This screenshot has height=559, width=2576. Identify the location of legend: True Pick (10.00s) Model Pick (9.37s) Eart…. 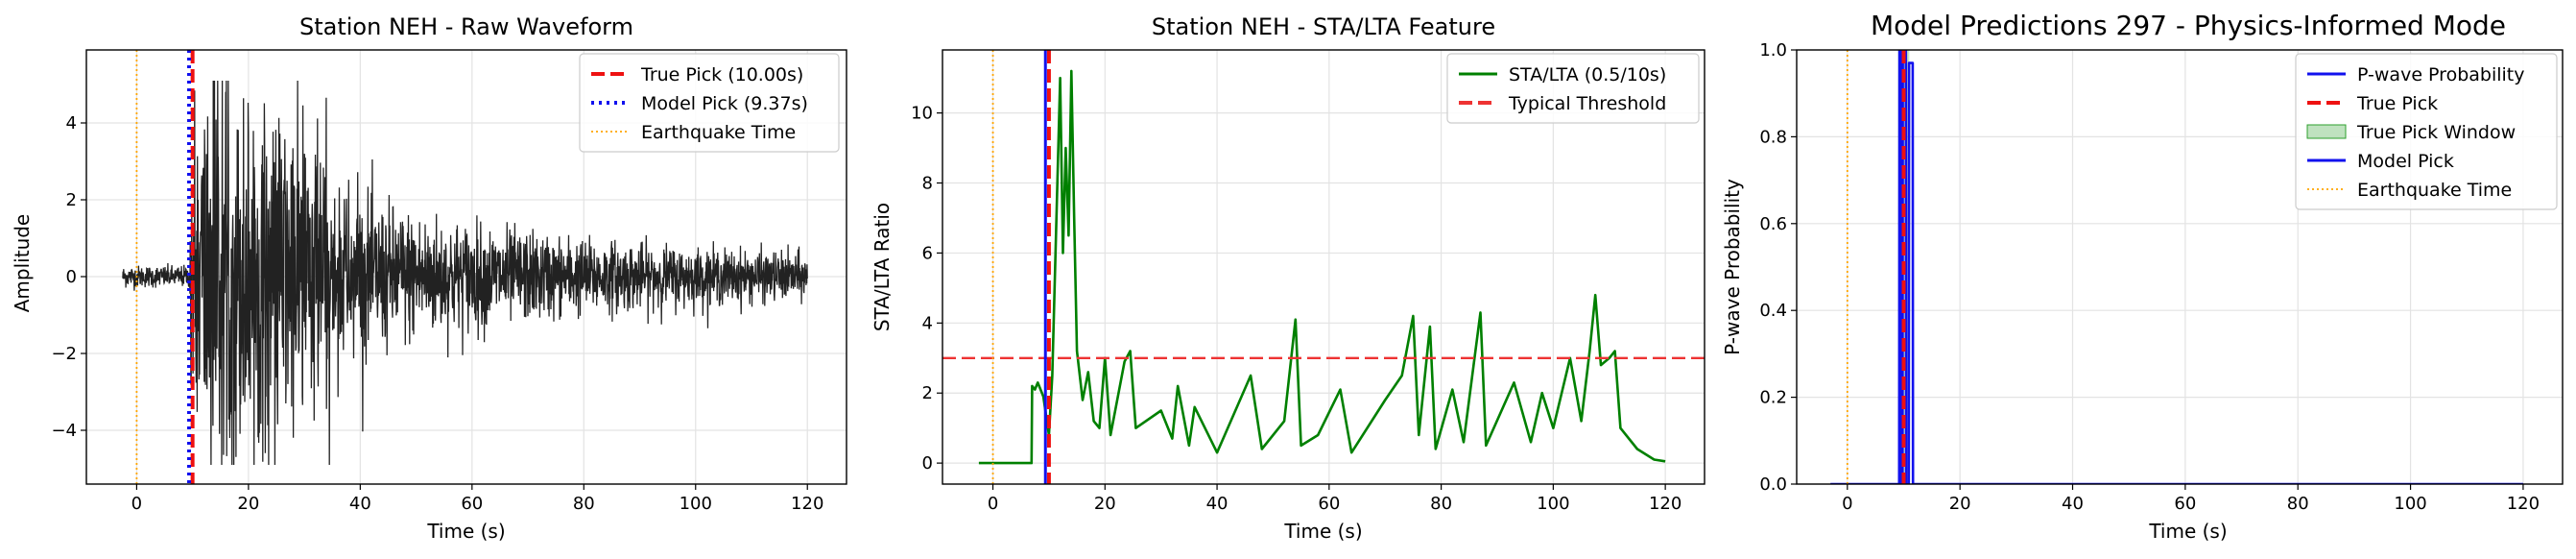
(709, 103).